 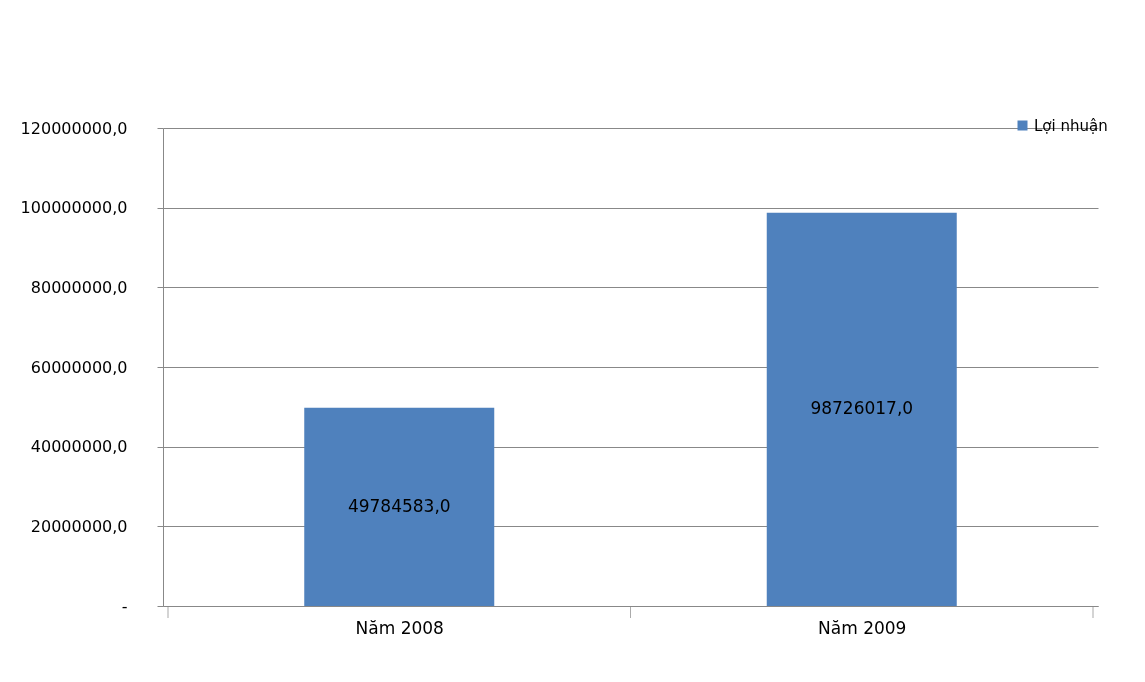 I want to click on y-tick-label: 120000000,0, so click(x=74, y=128).